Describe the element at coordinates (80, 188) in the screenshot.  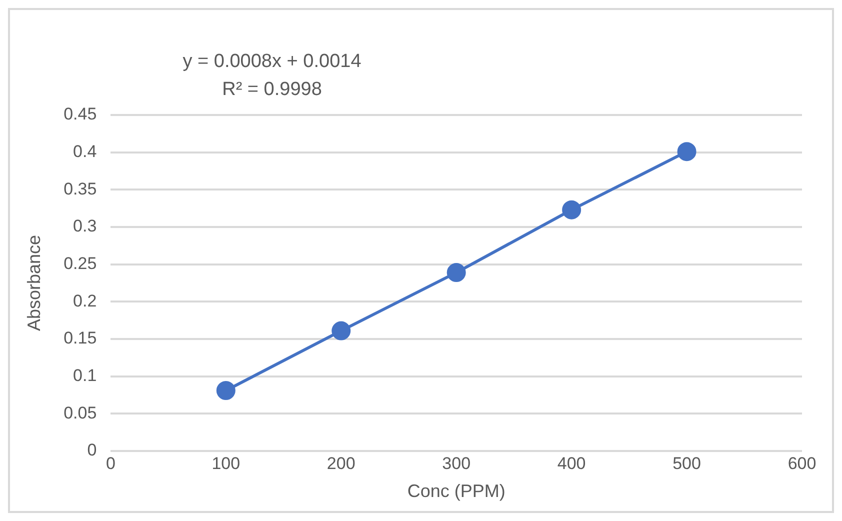
I see `y-tick-label: 0.35` at that location.